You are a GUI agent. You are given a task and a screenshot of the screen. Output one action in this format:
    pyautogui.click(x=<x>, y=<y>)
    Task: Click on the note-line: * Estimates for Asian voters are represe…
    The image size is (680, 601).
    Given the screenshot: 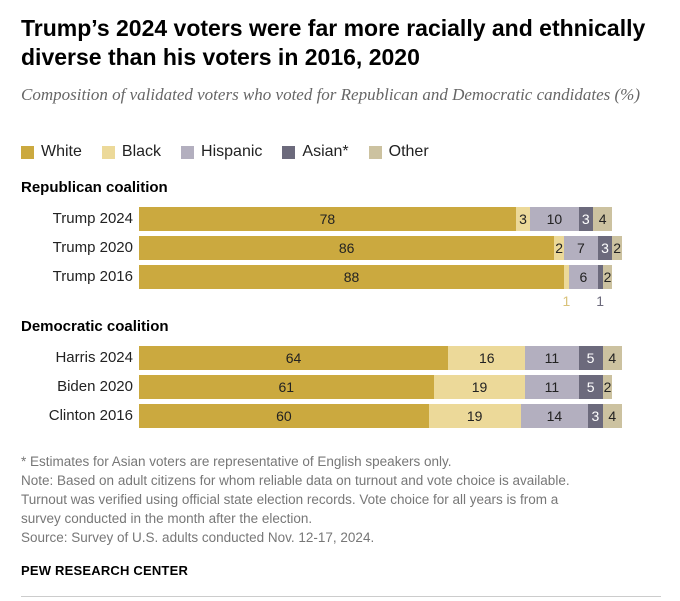 What is the action you would take?
    pyautogui.click(x=236, y=461)
    